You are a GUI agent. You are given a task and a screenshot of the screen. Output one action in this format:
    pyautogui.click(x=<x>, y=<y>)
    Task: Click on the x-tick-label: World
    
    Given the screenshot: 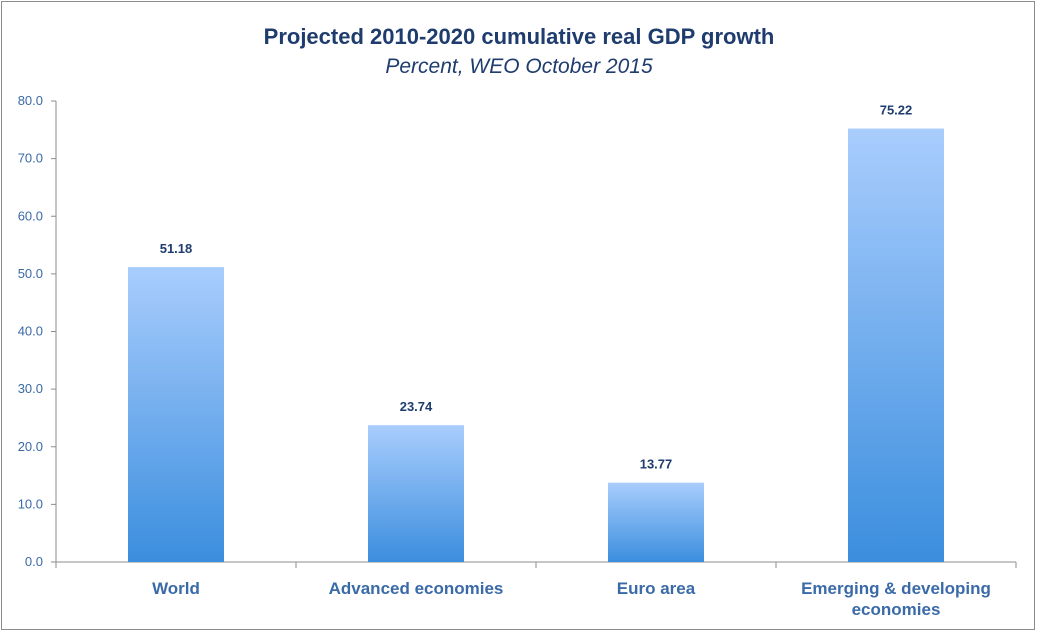 What is the action you would take?
    pyautogui.click(x=176, y=588)
    